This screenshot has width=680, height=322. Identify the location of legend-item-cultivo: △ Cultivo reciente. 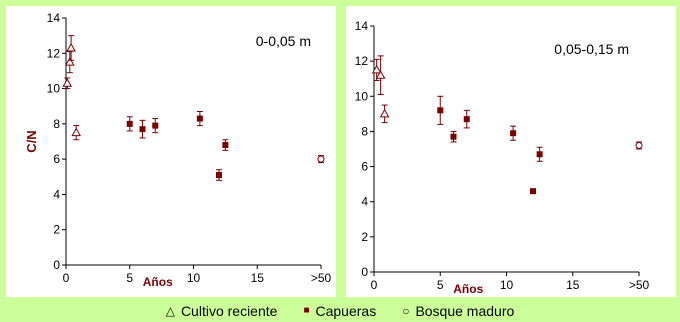
(222, 311).